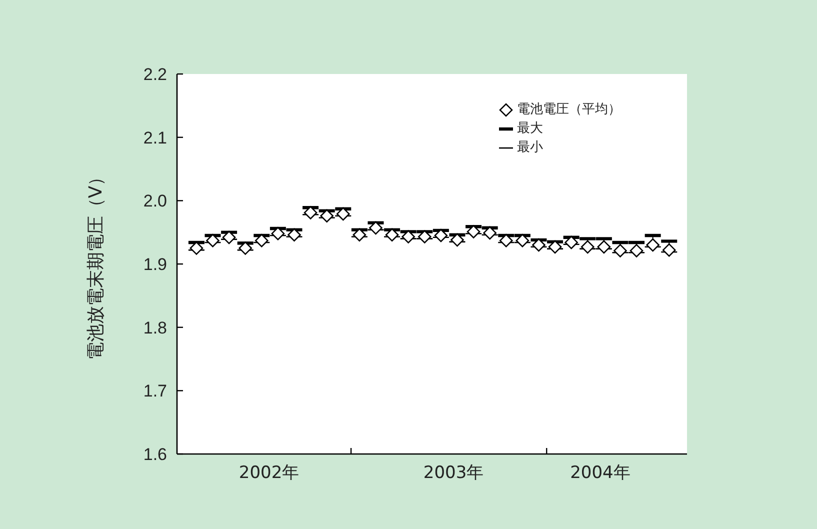 This screenshot has width=817, height=529. I want to click on x-tick-label: 2004年, so click(600, 473).